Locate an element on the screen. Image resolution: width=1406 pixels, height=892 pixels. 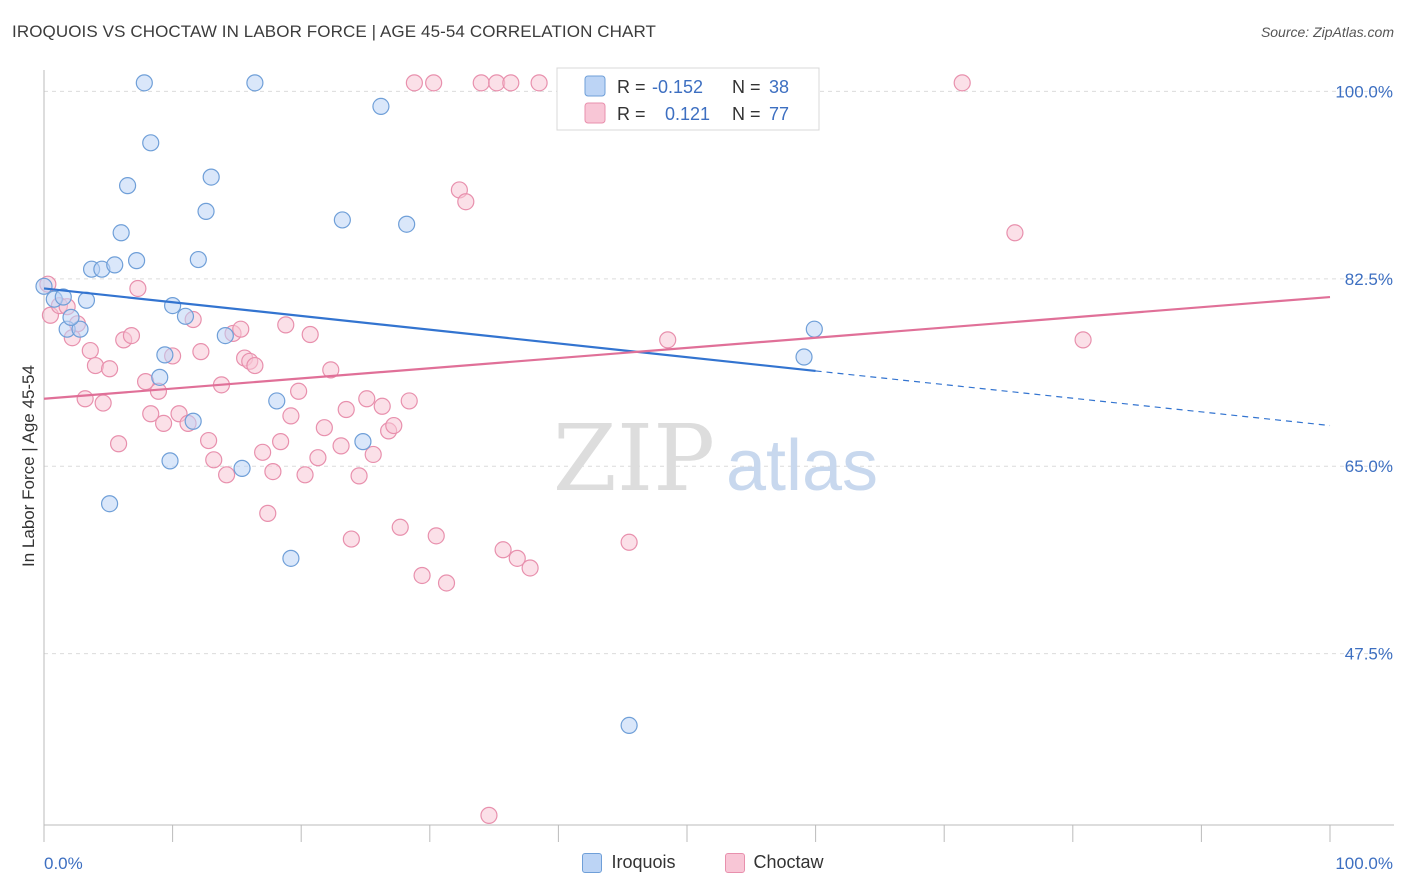
legend-label-iroquois: Iroquois is located at coordinates (643, 862).